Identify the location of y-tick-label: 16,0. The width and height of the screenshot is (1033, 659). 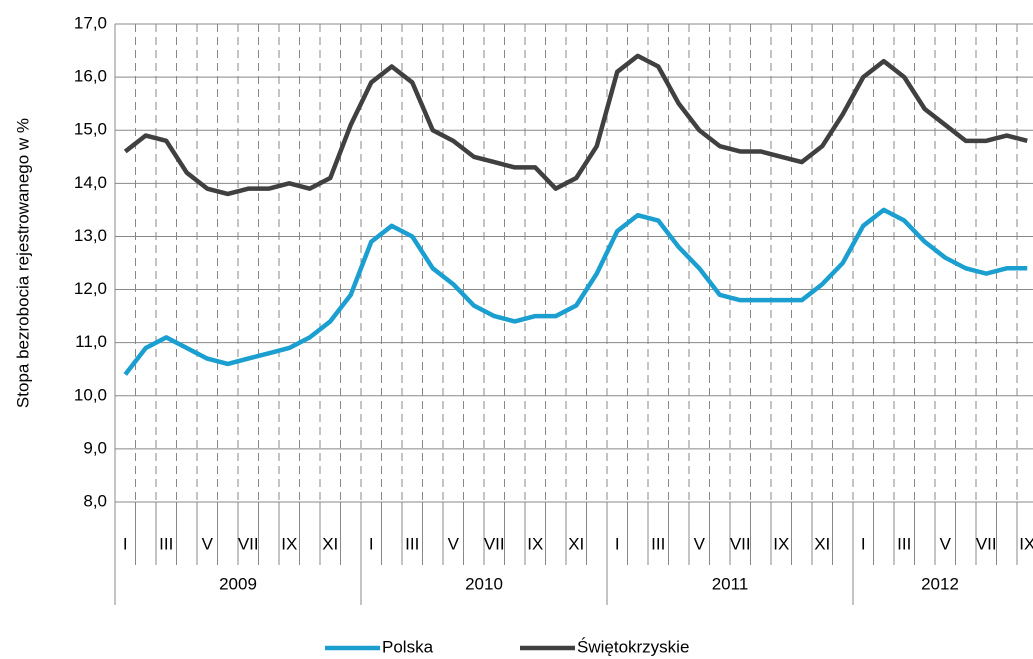
(90, 76).